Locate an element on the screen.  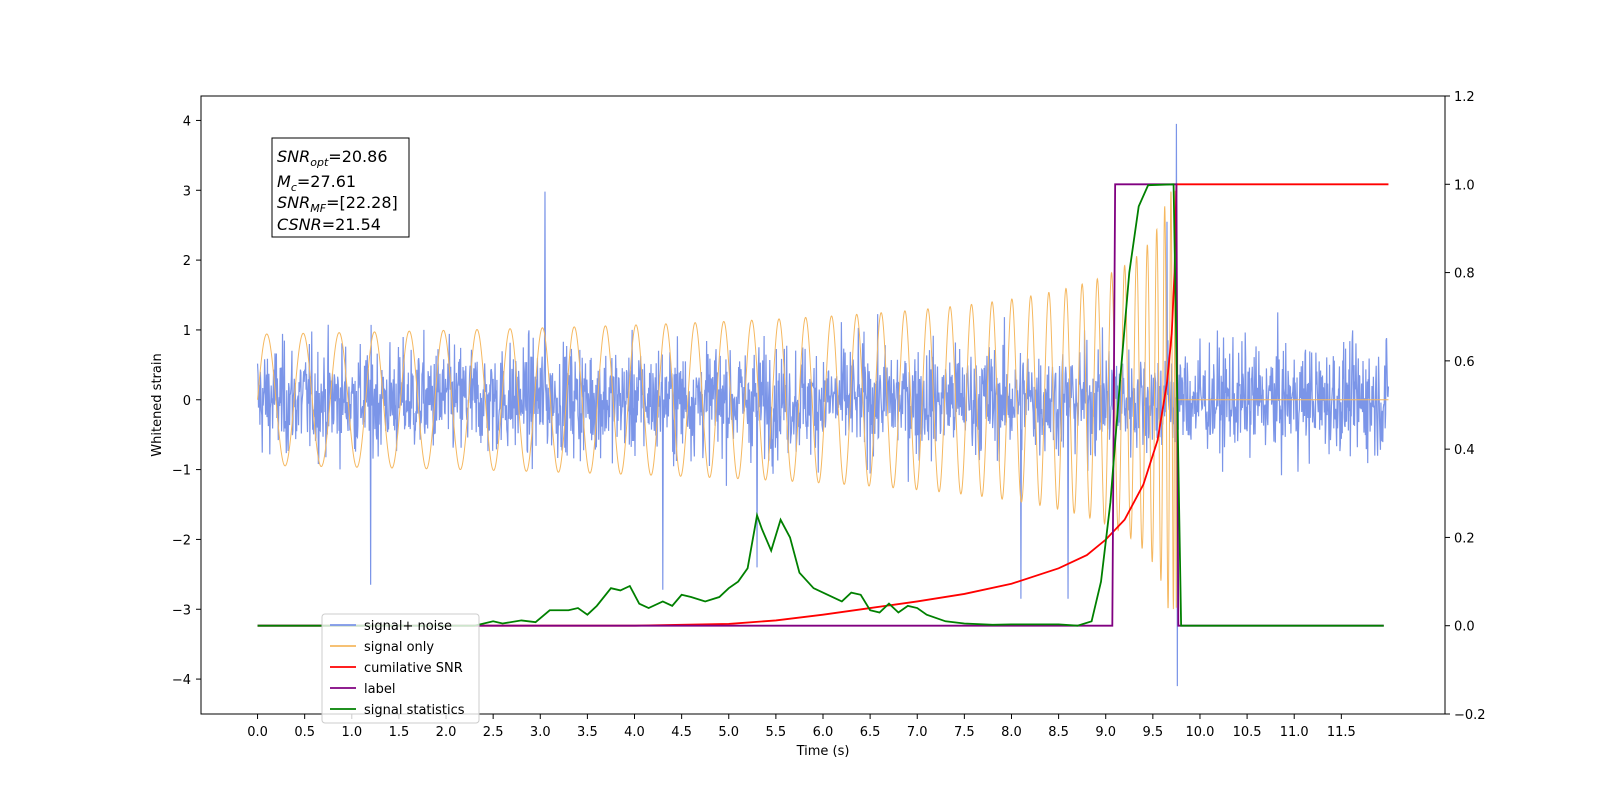
x-tick-label: 3.5 is located at coordinates (587, 732).